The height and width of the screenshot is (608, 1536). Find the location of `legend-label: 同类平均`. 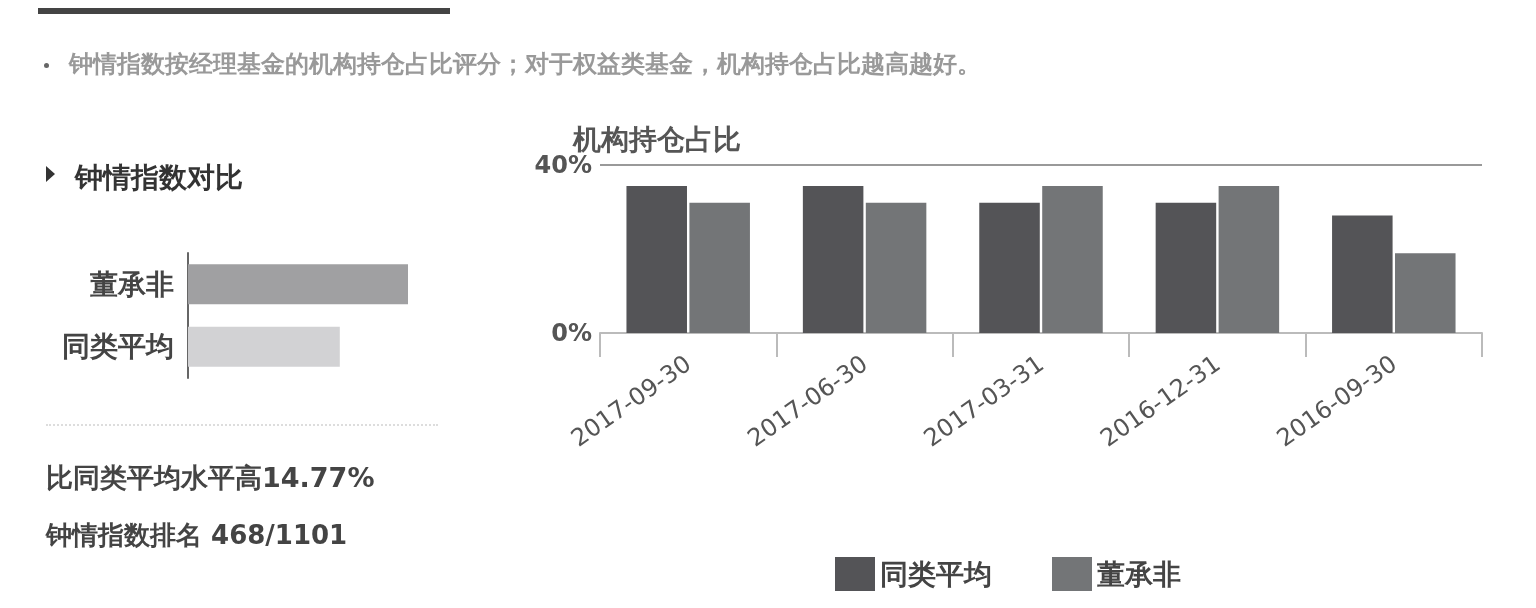

legend-label: 同类平均 is located at coordinates (936, 574).